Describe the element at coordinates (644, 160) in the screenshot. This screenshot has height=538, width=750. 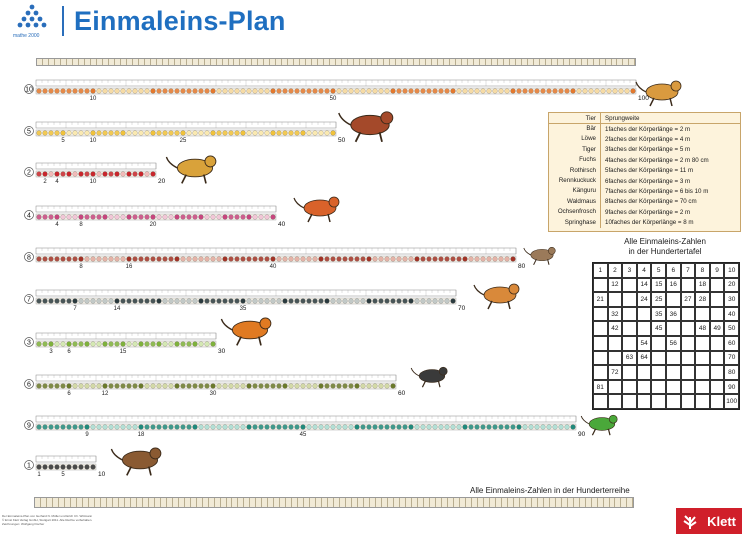
I see `jump-table-row: Fuchs 4faches der Körperlänge = 2 m 80 cm` at that location.